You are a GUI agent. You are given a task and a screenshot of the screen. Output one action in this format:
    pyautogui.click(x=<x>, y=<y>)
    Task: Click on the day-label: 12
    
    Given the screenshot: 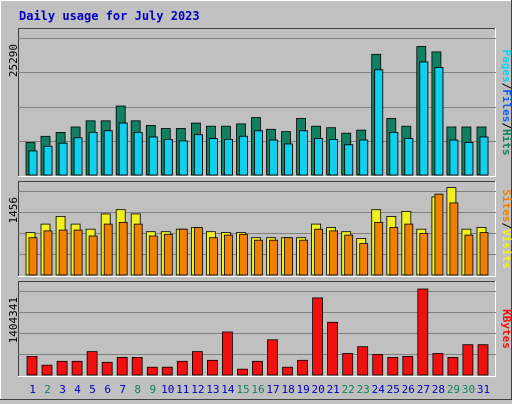 What is the action you would take?
    pyautogui.click(x=197, y=389)
    